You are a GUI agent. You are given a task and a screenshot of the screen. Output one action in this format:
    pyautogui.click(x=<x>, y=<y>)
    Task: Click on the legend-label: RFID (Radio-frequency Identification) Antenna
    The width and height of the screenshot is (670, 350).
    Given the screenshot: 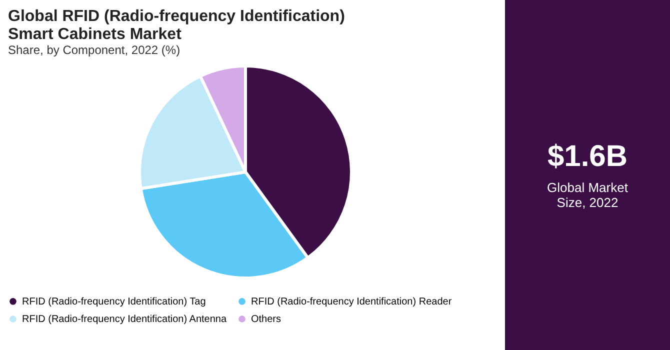 What is the action you would take?
    pyautogui.click(x=124, y=319)
    